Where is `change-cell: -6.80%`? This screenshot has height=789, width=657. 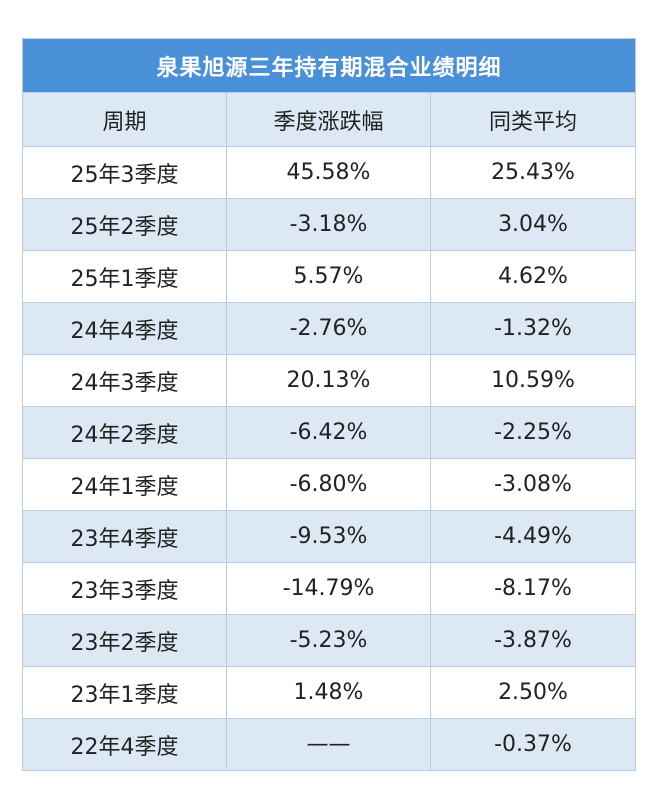 change-cell: -6.80% is located at coordinates (328, 484).